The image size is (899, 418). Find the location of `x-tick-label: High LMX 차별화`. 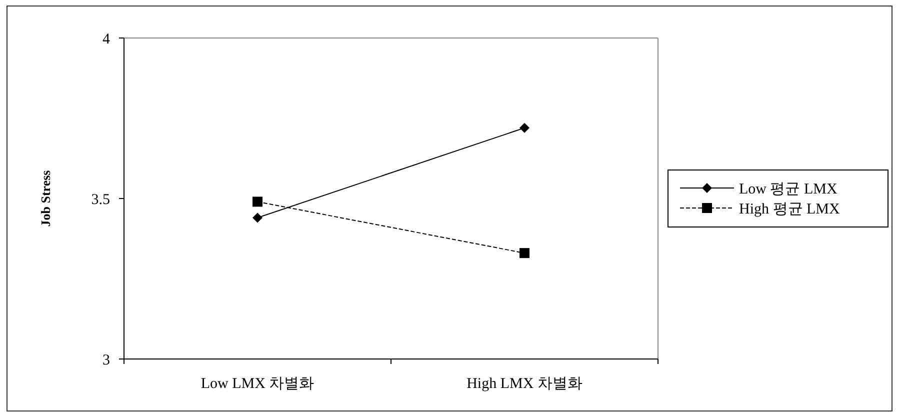

x-tick-label: High LMX 차별화 is located at coordinates (524, 384).